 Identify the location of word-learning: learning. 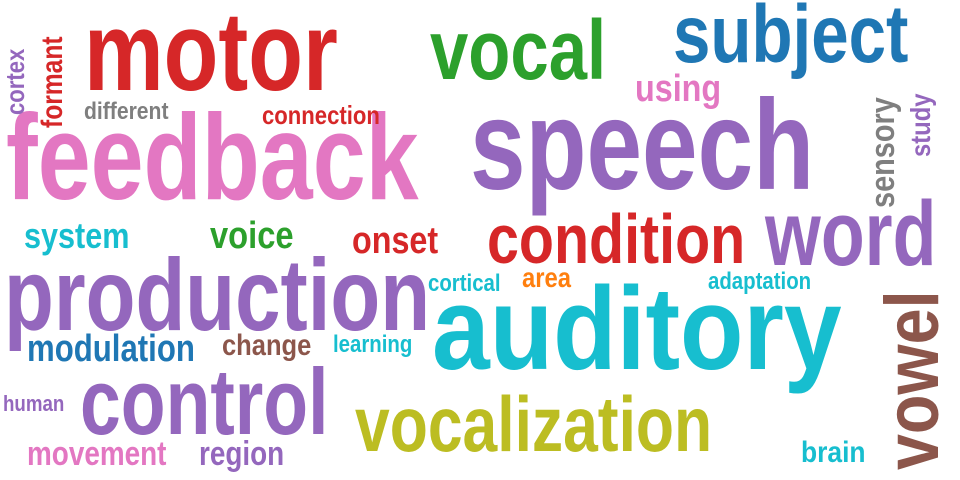
(373, 344).